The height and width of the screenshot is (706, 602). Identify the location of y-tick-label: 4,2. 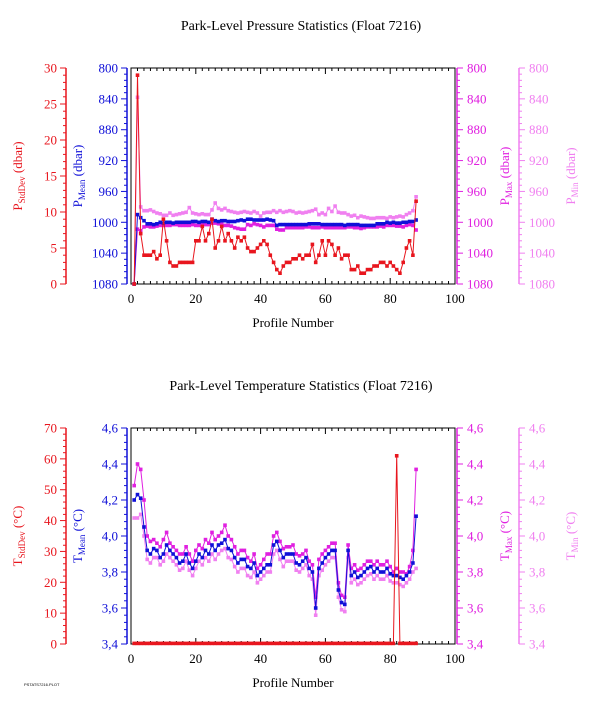
(110, 500).